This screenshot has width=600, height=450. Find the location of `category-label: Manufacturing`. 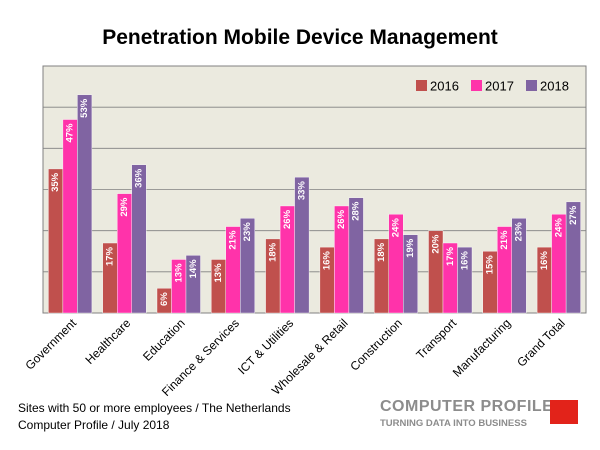

category-label: Manufacturing is located at coordinates (482, 348).